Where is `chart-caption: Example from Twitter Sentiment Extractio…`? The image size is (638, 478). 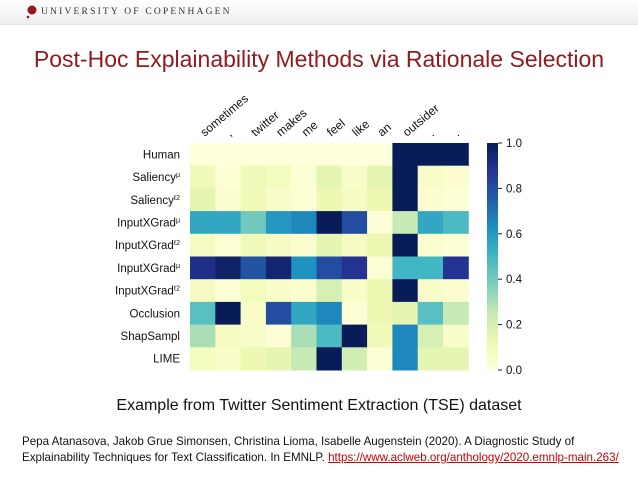 chart-caption: Example from Twitter Sentiment Extractio… is located at coordinates (319, 405).